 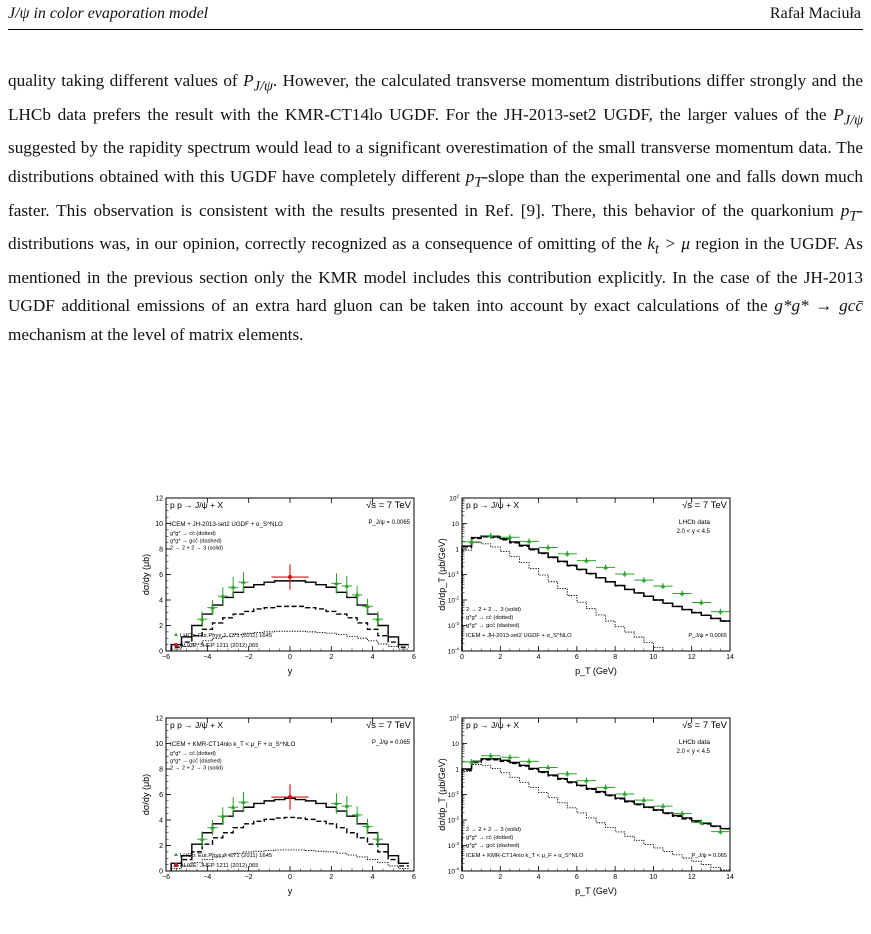 What do you see at coordinates (442, 574) in the screenshot?
I see `y-axis-label: dσ/dp_T (μb/GeV)` at bounding box center [442, 574].